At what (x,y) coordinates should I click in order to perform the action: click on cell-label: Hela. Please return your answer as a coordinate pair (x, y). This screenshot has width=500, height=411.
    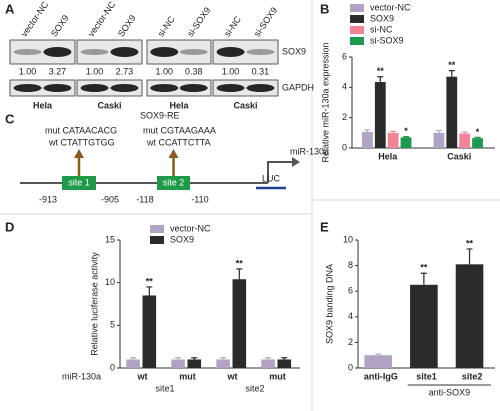
    Looking at the image, I should click on (179, 105).